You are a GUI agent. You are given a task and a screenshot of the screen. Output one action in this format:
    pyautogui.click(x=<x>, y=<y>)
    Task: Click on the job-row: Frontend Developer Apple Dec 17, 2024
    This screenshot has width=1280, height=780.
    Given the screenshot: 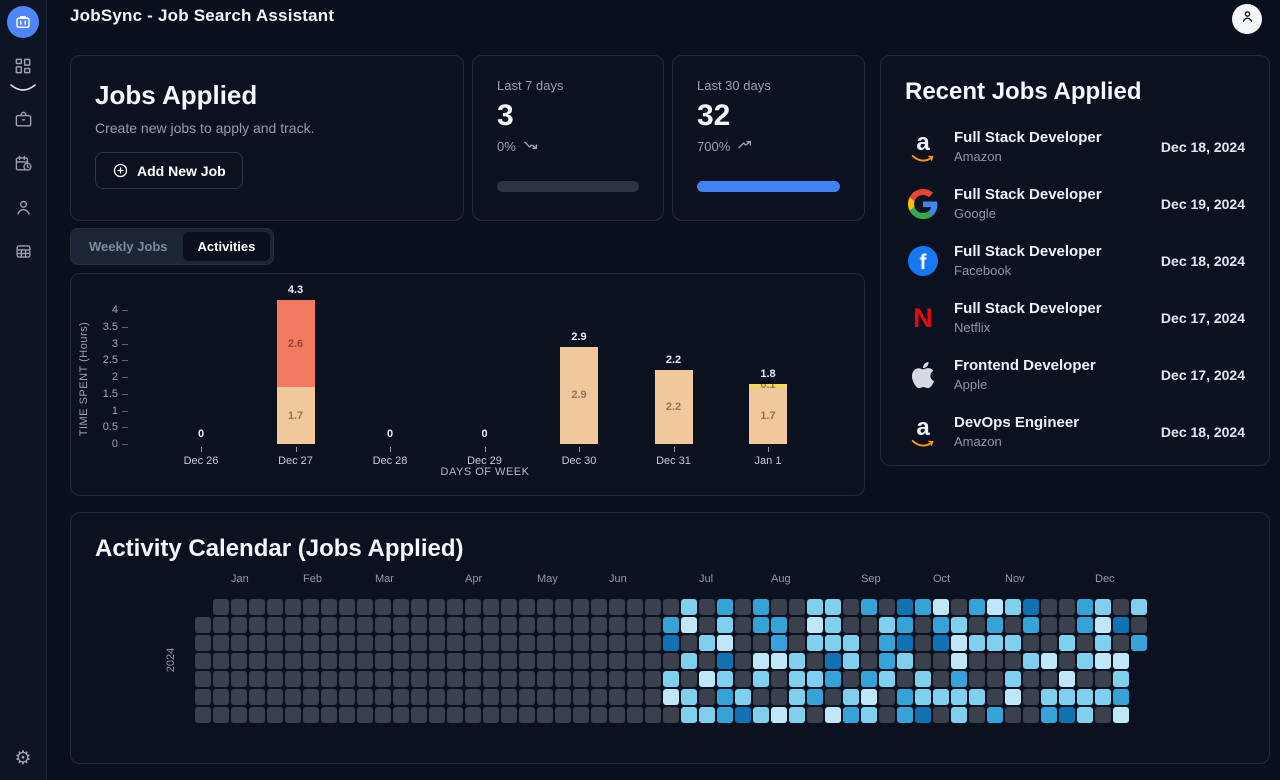 What is the action you would take?
    pyautogui.click(x=1075, y=374)
    